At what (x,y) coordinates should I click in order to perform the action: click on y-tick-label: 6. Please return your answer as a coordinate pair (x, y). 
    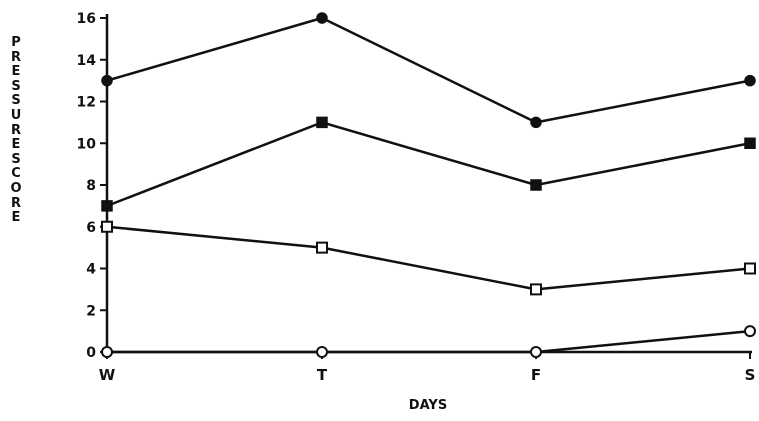
    Looking at the image, I should click on (91, 228).